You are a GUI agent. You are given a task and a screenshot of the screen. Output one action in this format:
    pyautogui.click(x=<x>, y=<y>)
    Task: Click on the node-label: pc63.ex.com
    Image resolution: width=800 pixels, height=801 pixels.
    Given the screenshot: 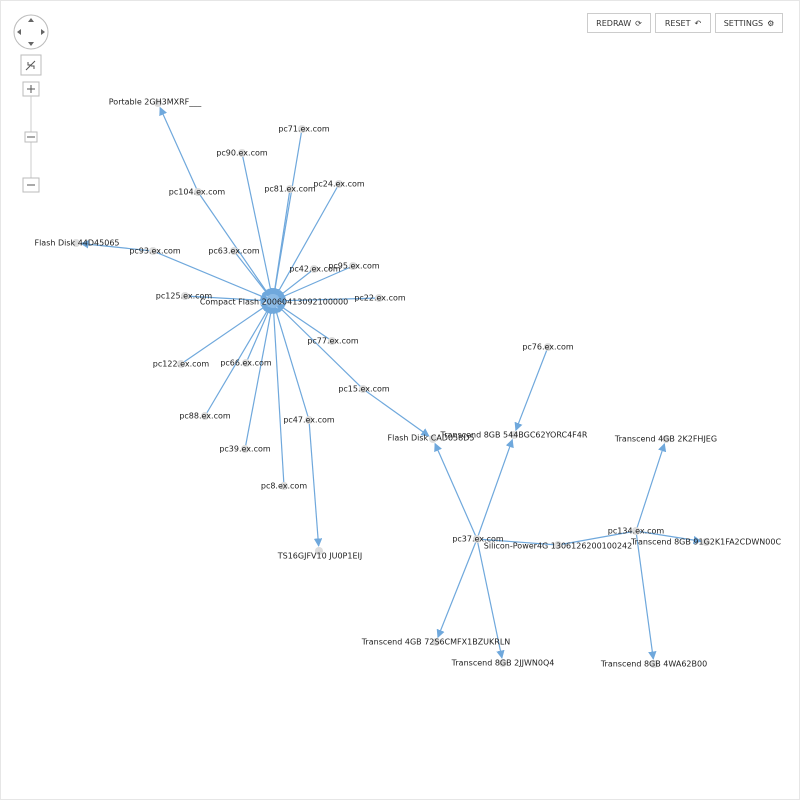 What is the action you would take?
    pyautogui.click(x=234, y=251)
    